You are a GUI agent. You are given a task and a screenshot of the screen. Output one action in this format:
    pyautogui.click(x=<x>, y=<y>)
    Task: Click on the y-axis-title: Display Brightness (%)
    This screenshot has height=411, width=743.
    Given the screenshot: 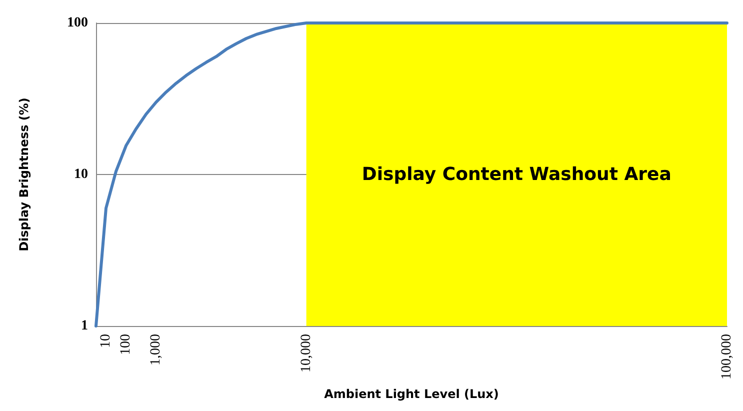 What is the action you would take?
    pyautogui.click(x=24, y=175)
    